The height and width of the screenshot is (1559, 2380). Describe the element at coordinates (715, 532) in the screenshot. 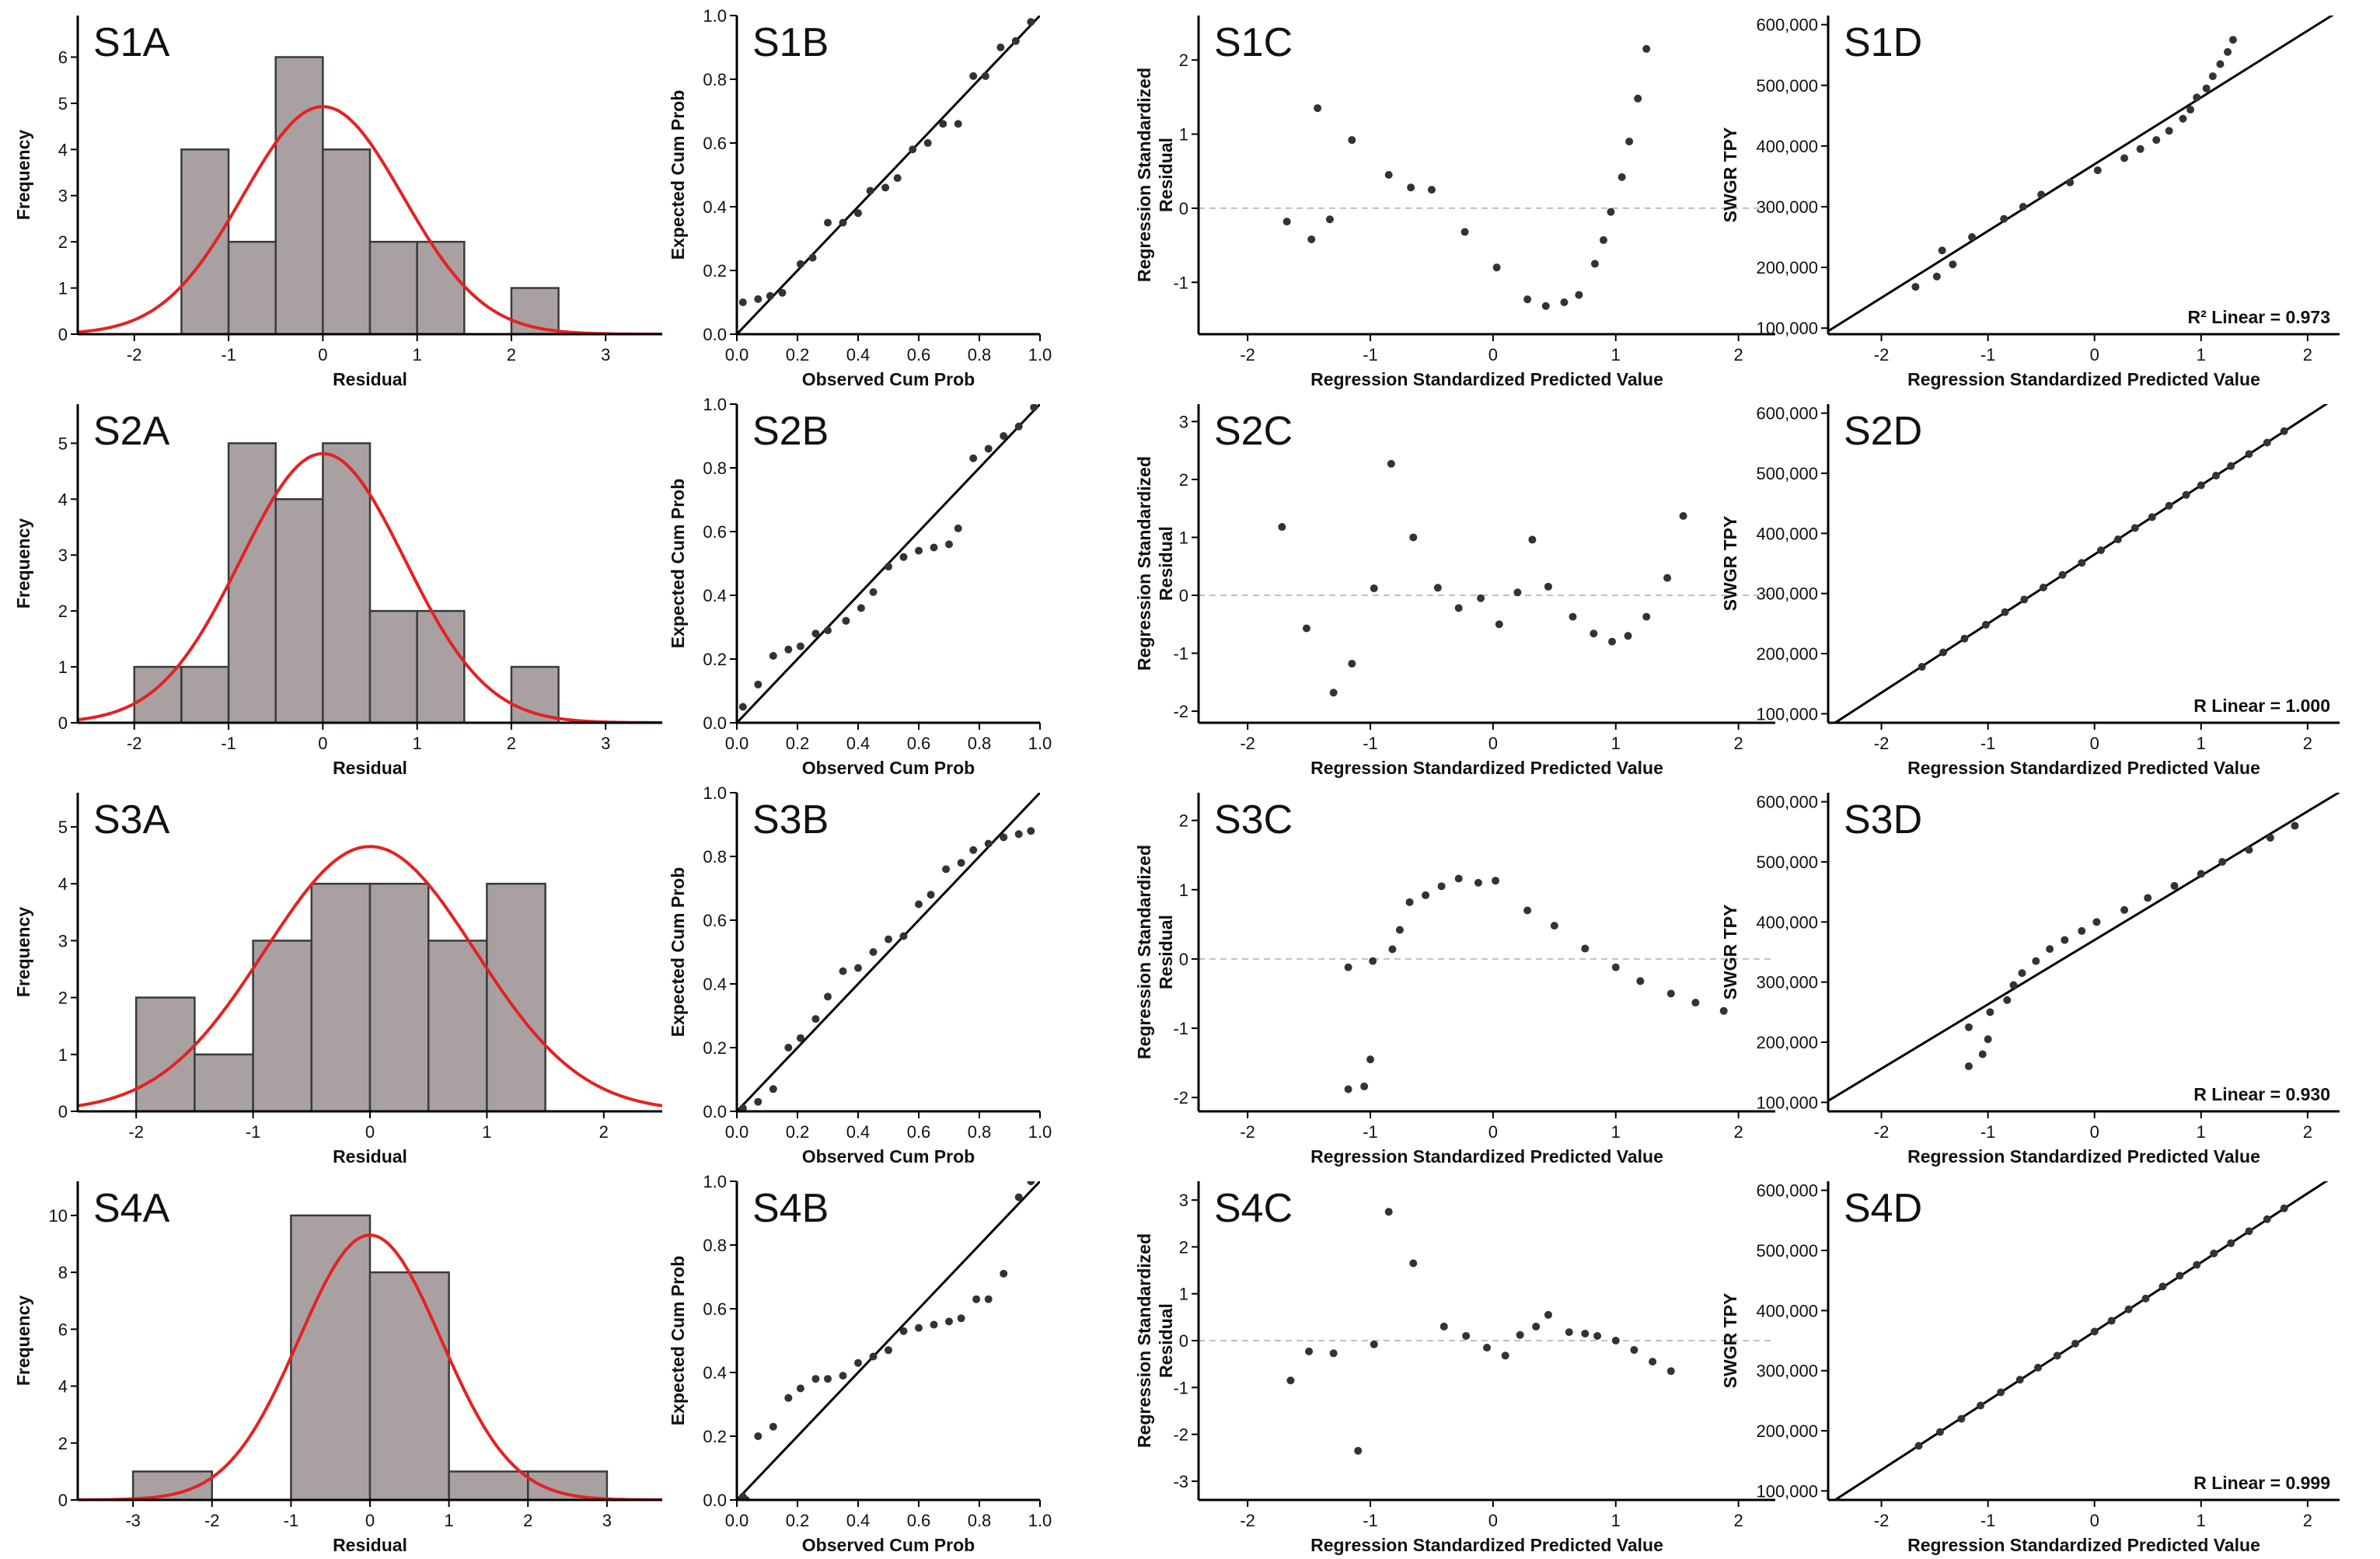

I see `y-tick-label: 0.6` at that location.